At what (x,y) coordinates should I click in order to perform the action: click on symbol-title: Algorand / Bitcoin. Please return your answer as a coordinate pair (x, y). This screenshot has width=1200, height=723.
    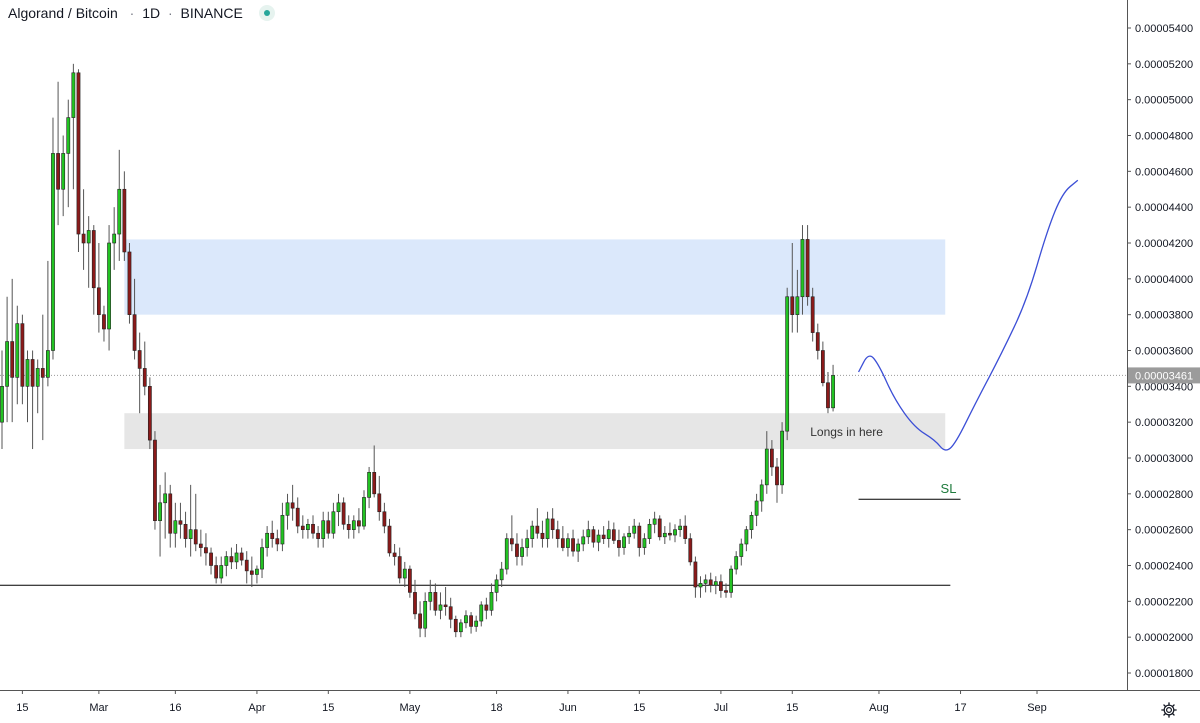
    Looking at the image, I should click on (63, 13).